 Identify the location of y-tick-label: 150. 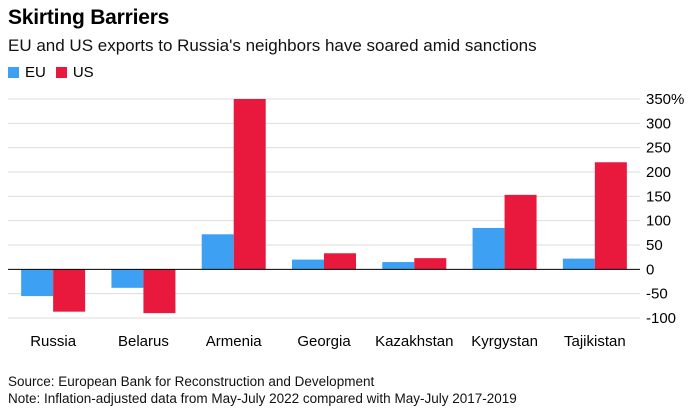
(658, 196).